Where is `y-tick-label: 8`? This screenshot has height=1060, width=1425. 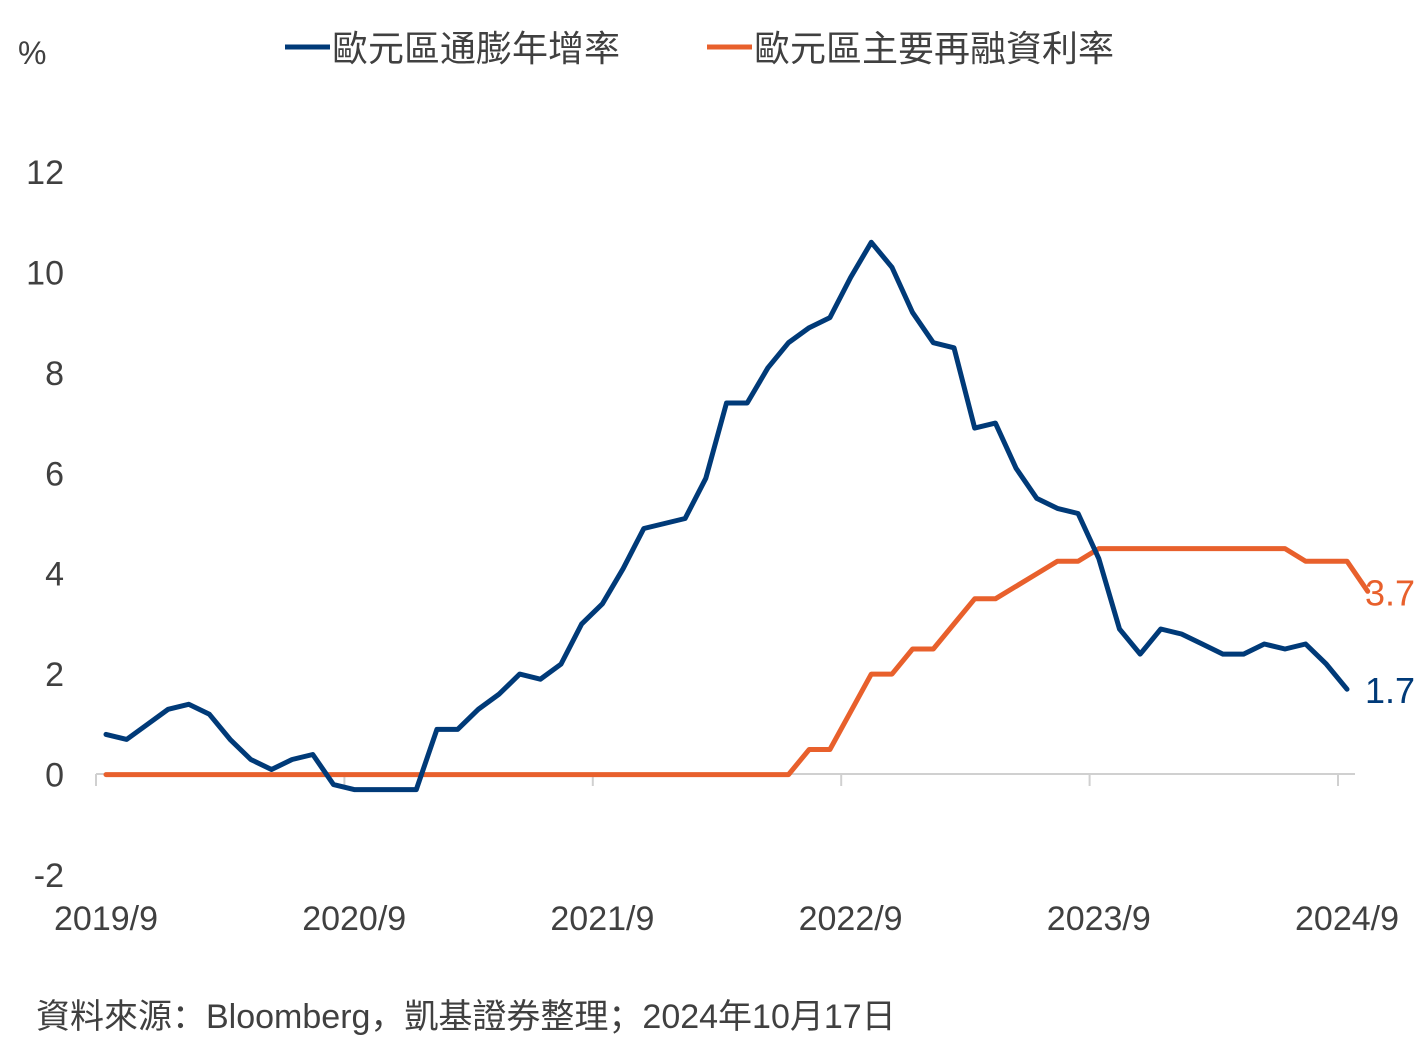 y-tick-label: 8 is located at coordinates (54, 374).